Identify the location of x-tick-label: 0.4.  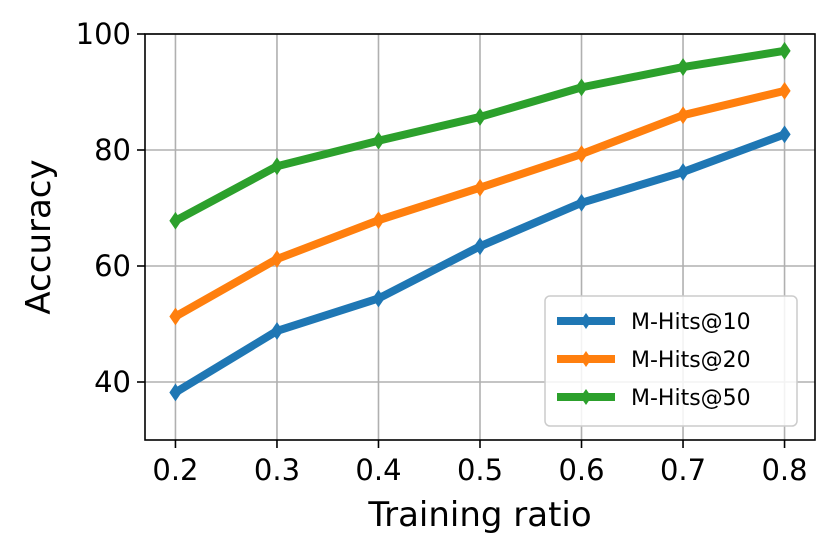
(378, 470).